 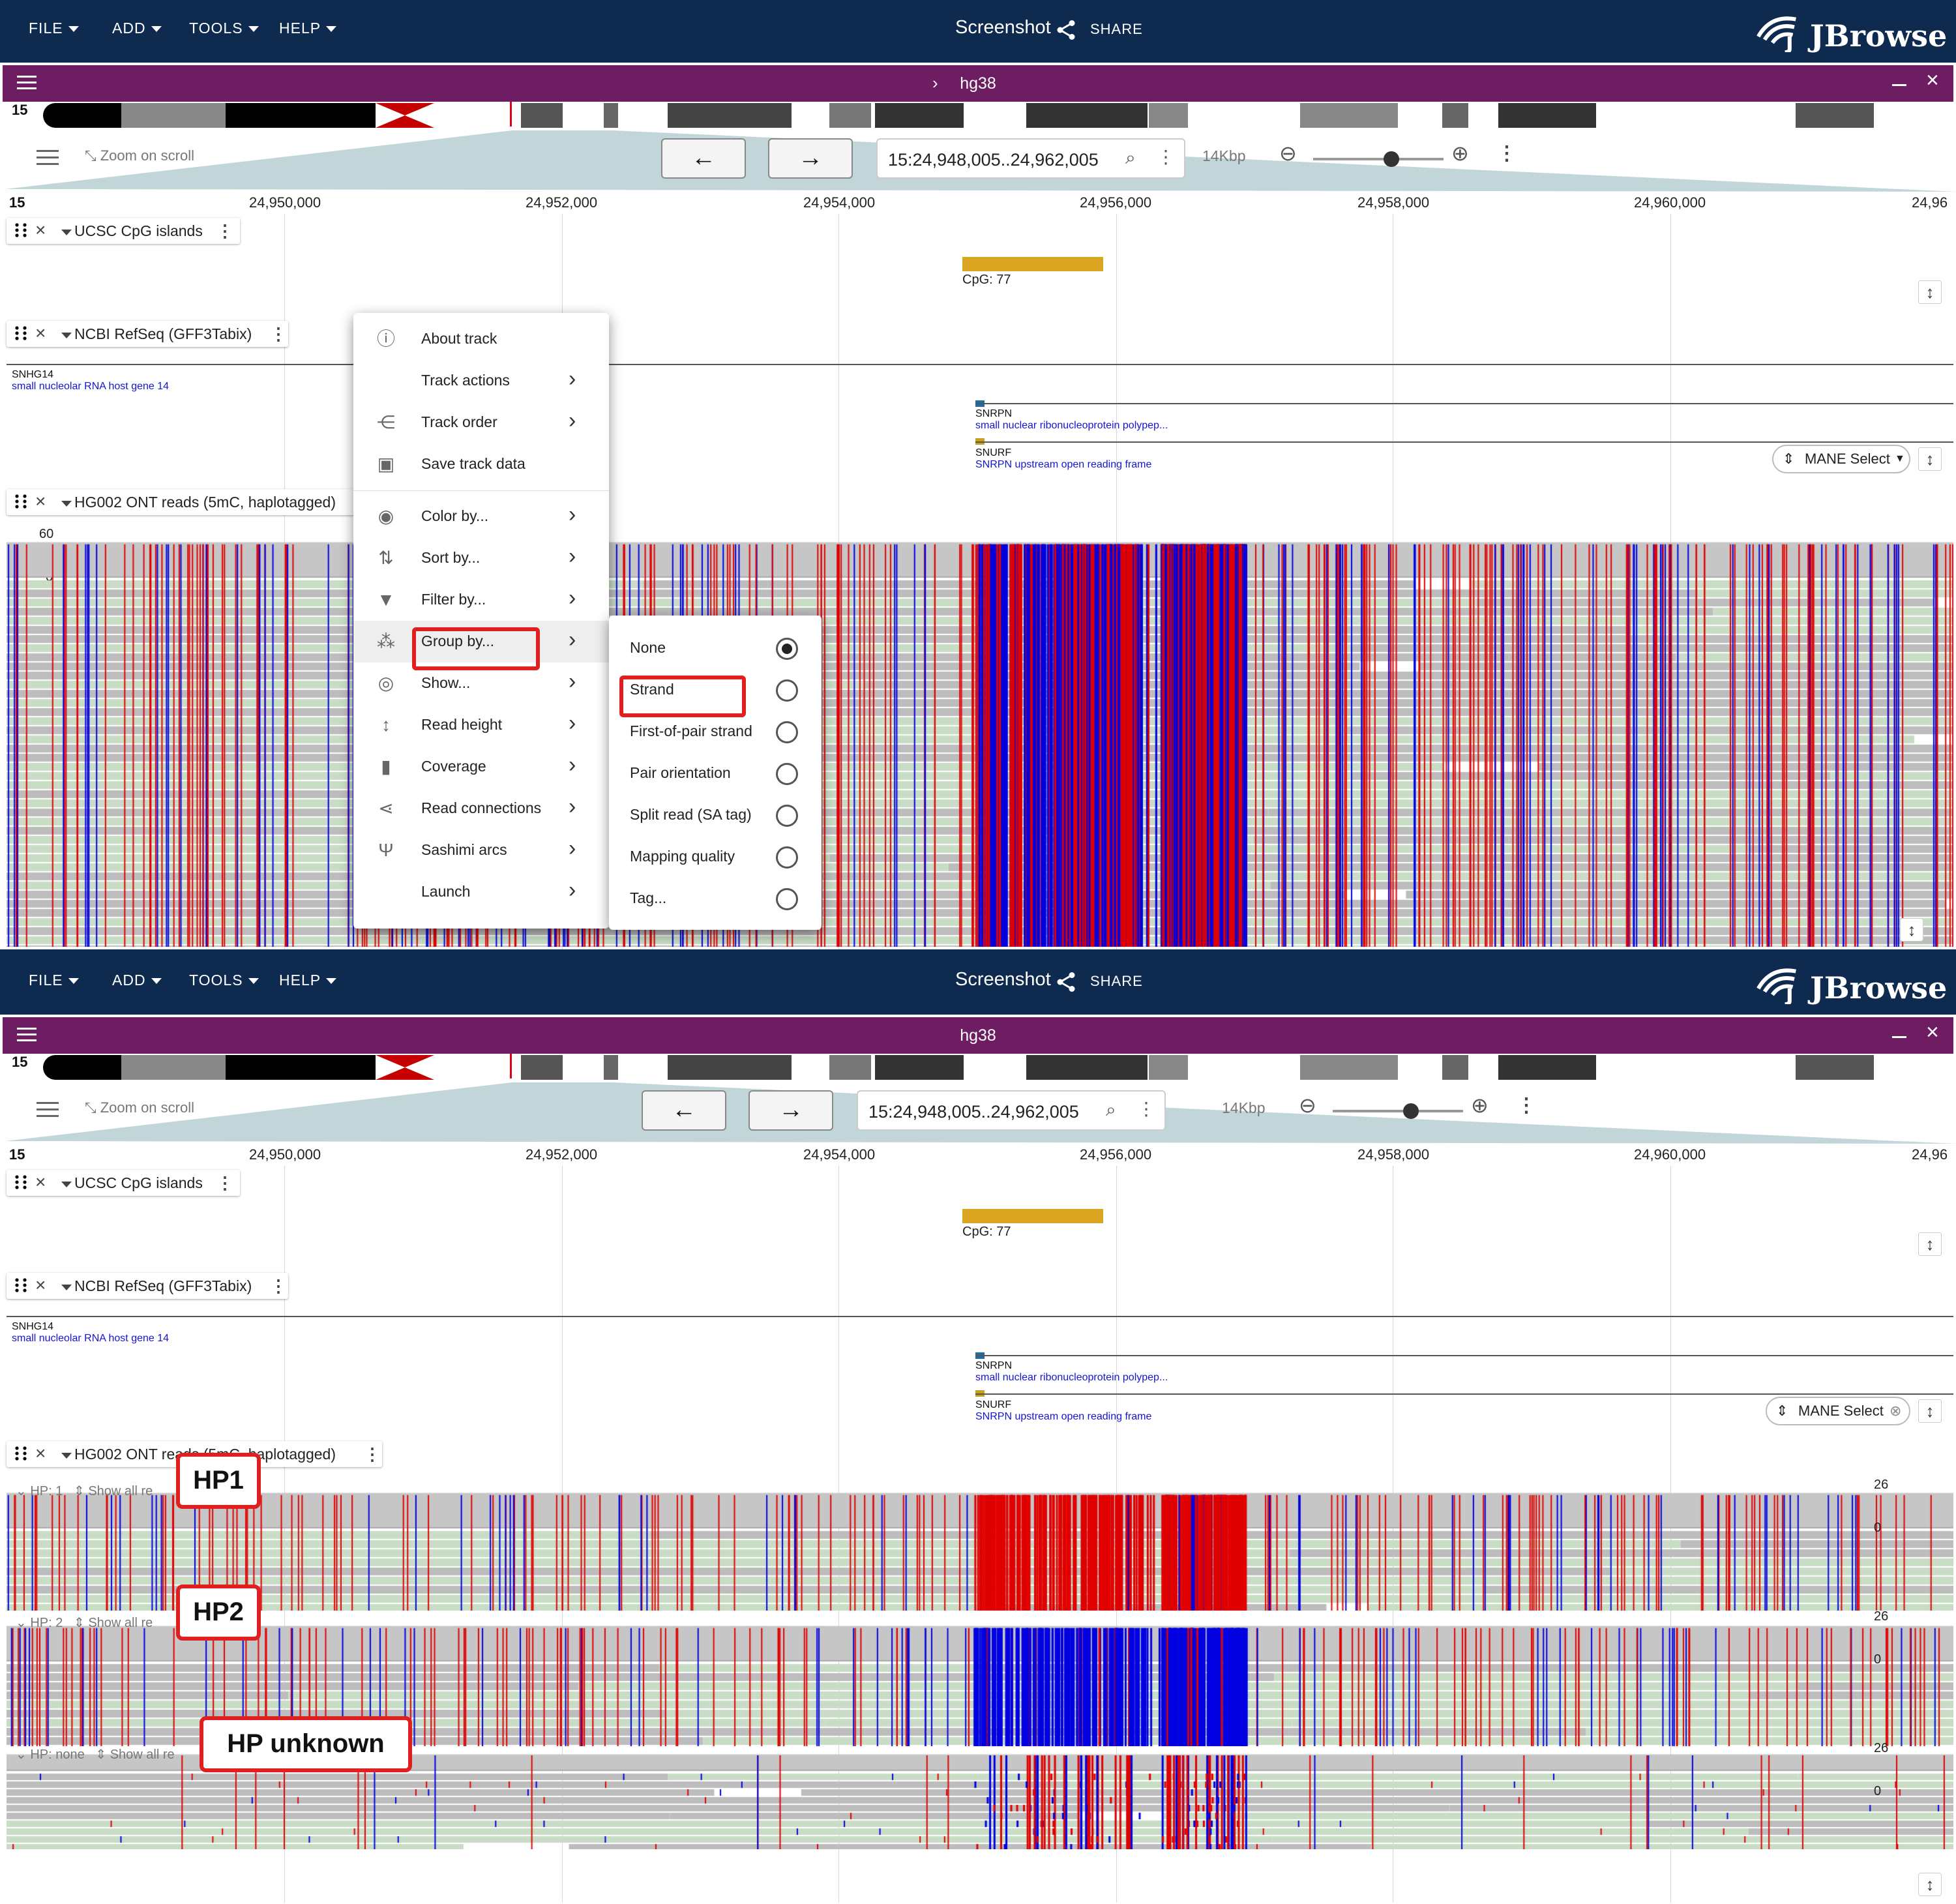 What do you see at coordinates (481, 767) in the screenshot?
I see `menu-item-coverage: ▮ Coverage ›` at bounding box center [481, 767].